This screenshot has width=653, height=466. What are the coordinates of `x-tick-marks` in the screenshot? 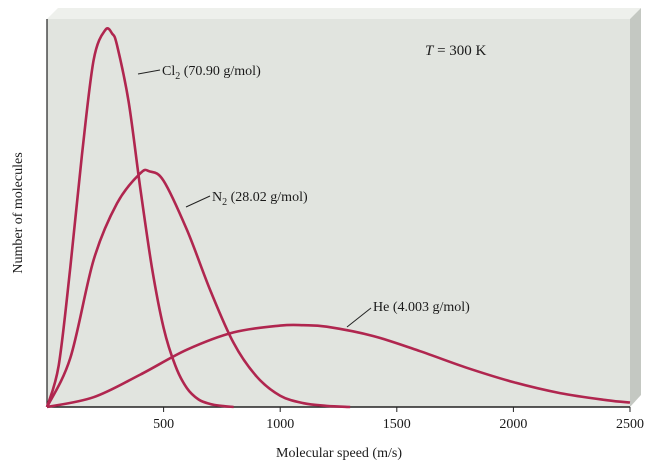 It's located at (397, 409).